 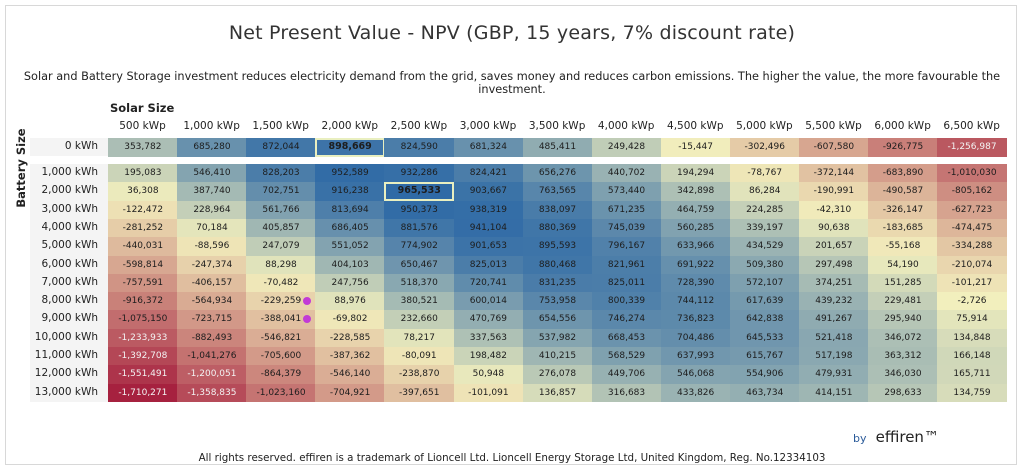 What do you see at coordinates (143, 246) in the screenshot?
I see `heatmap-cell: -440,031` at bounding box center [143, 246].